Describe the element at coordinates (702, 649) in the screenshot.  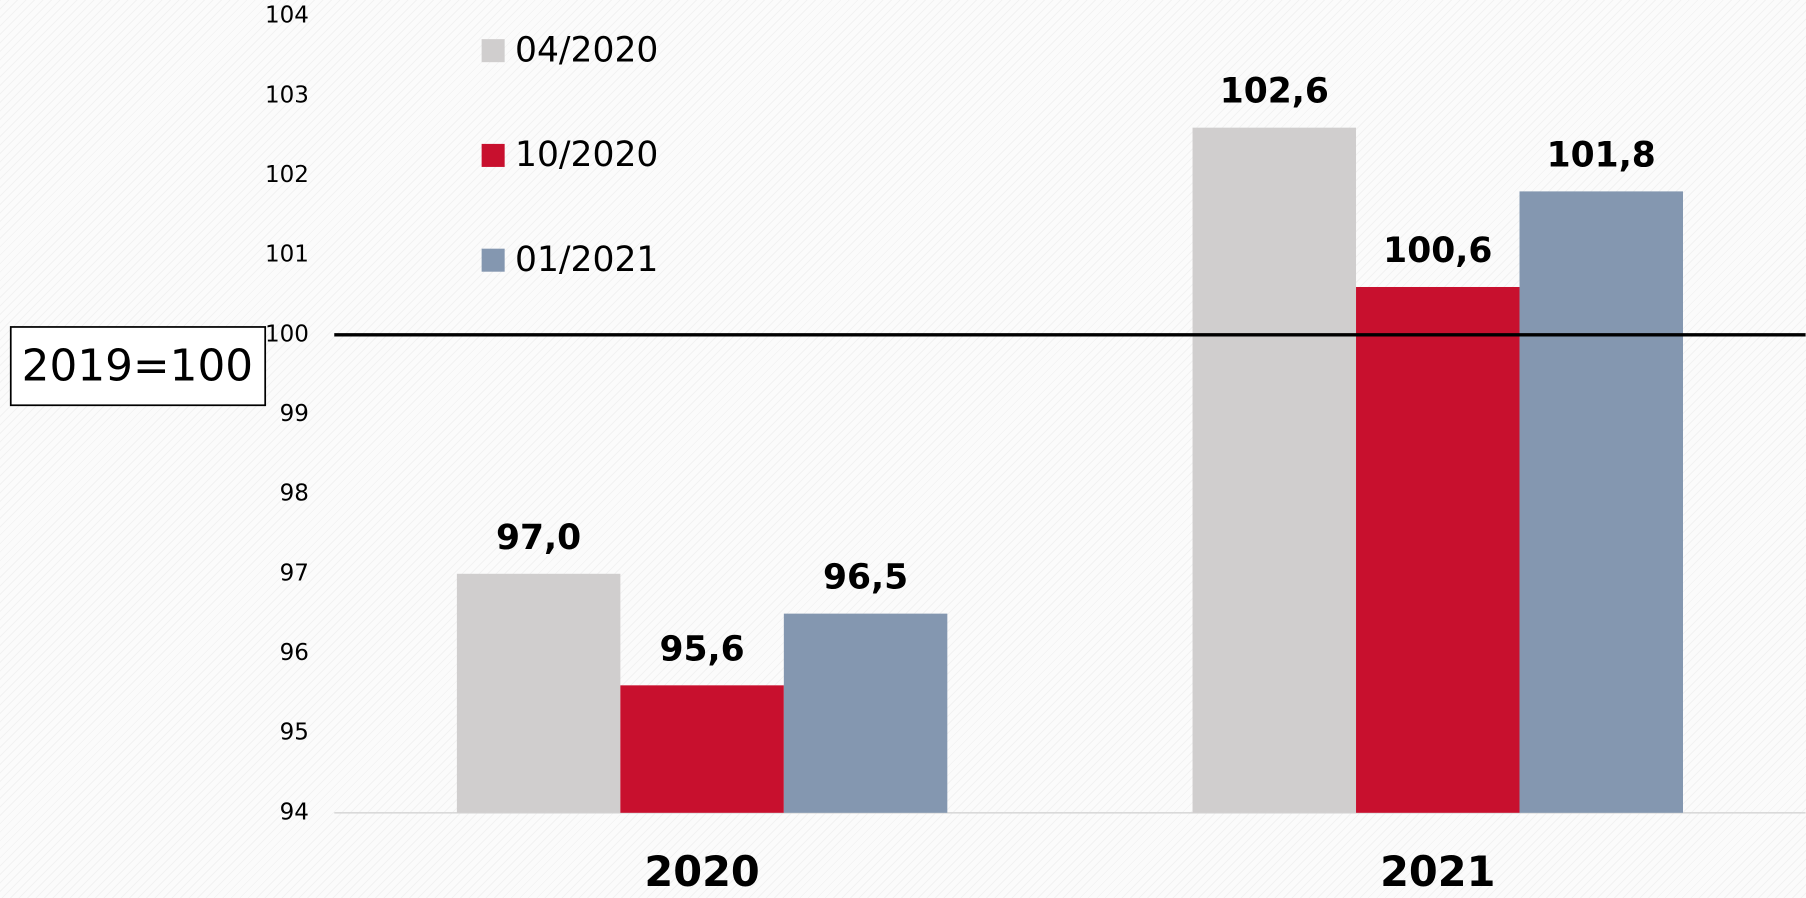
I see `value-label: 95,6` at that location.